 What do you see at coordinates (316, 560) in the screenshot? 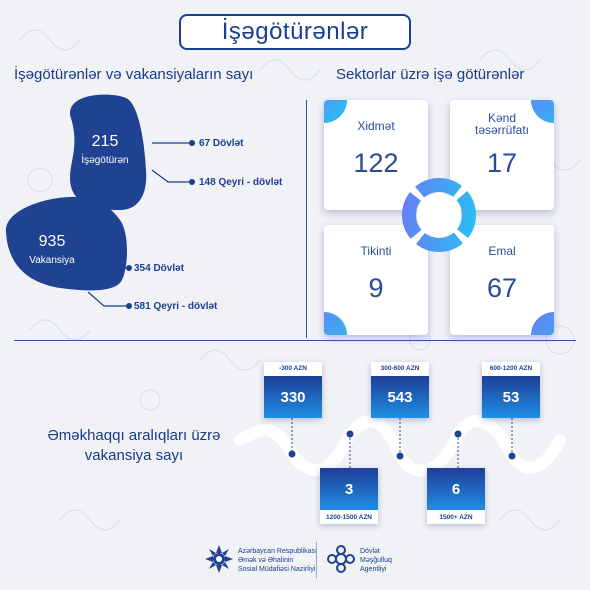
I see `footer-divider` at bounding box center [316, 560].